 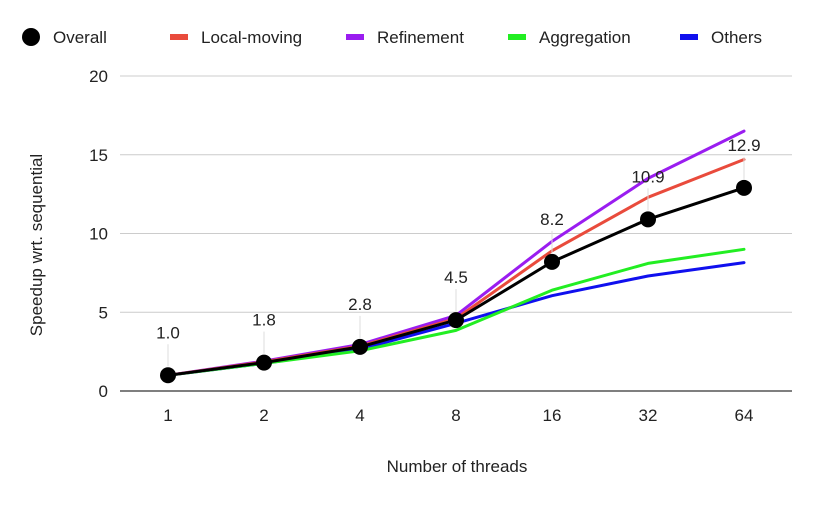 I want to click on legend-item: Refinement, so click(x=405, y=37).